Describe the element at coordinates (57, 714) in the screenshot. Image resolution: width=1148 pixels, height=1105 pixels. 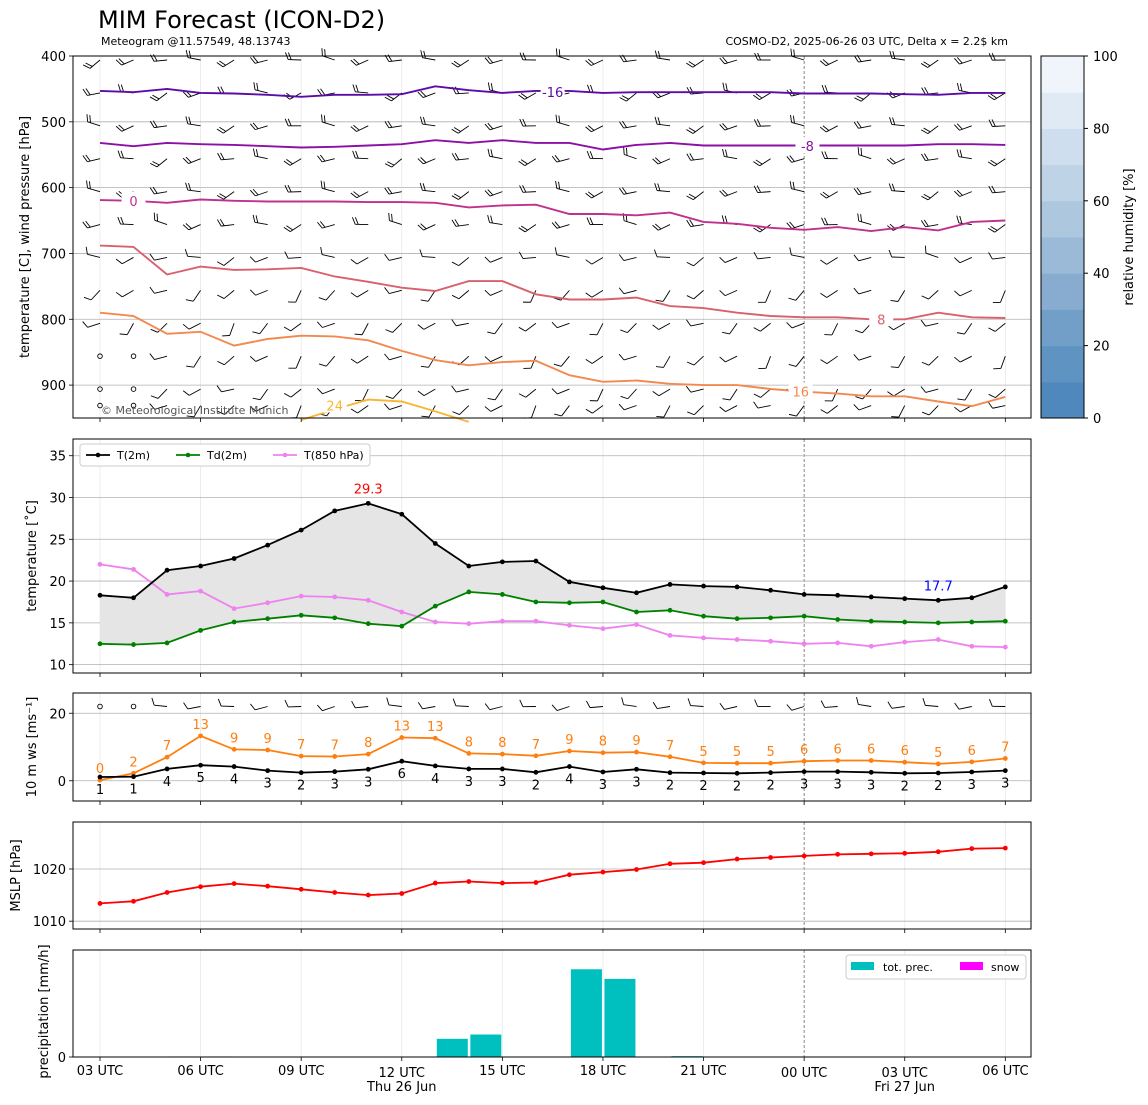
I see `y-tick-label: 20` at that location.